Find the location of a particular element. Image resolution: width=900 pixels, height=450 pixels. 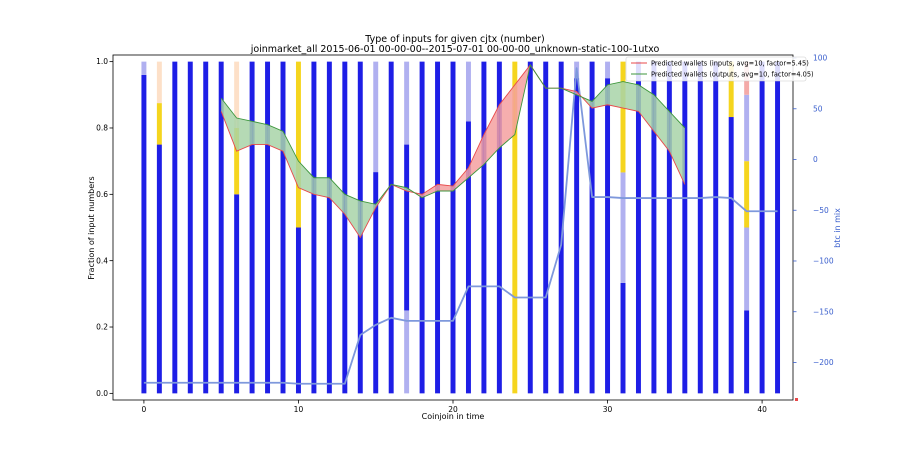

y-right-tick-label-6: −200 is located at coordinates (823, 362).